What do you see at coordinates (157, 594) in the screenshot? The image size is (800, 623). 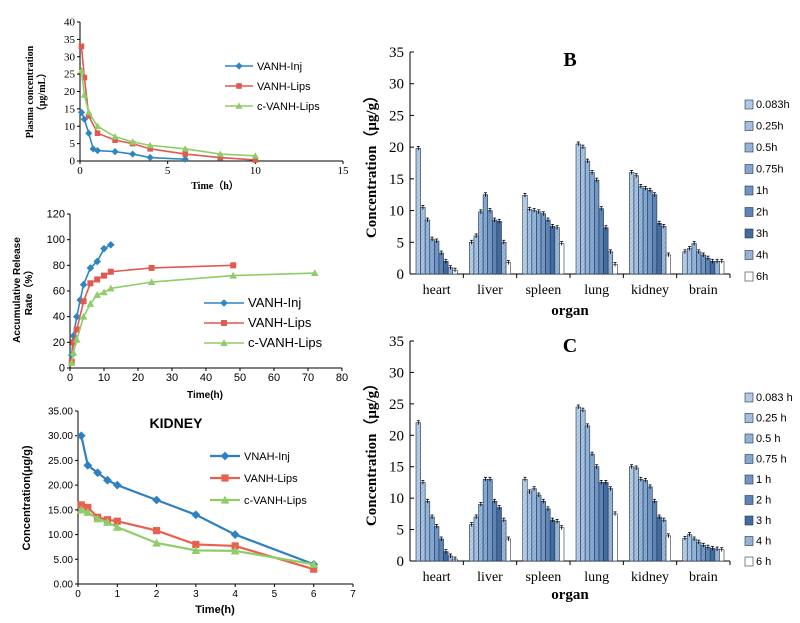 I see `x-tick-label: 2` at bounding box center [157, 594].